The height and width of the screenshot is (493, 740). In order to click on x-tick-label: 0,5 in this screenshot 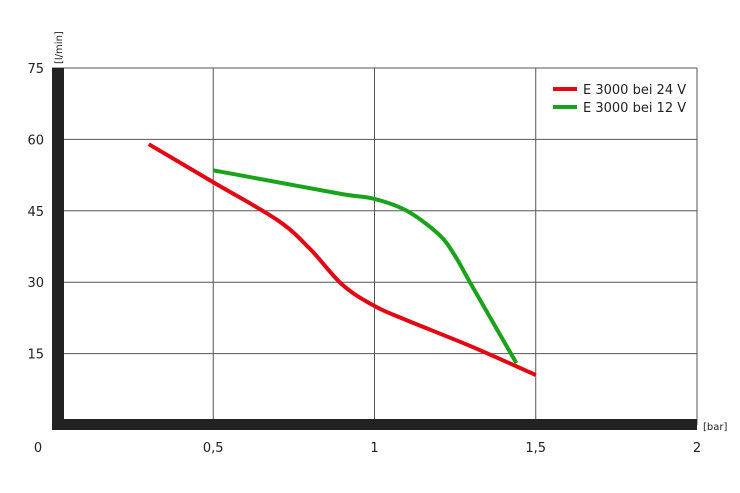, I will do `click(213, 448)`.